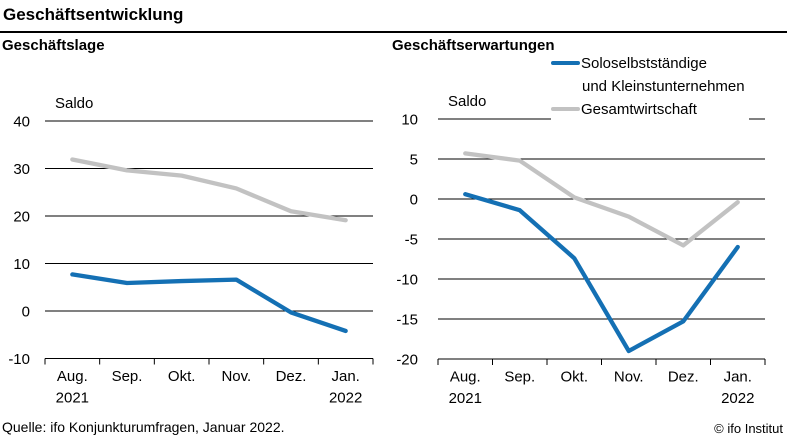  I want to click on title-divider, so click(393, 32).